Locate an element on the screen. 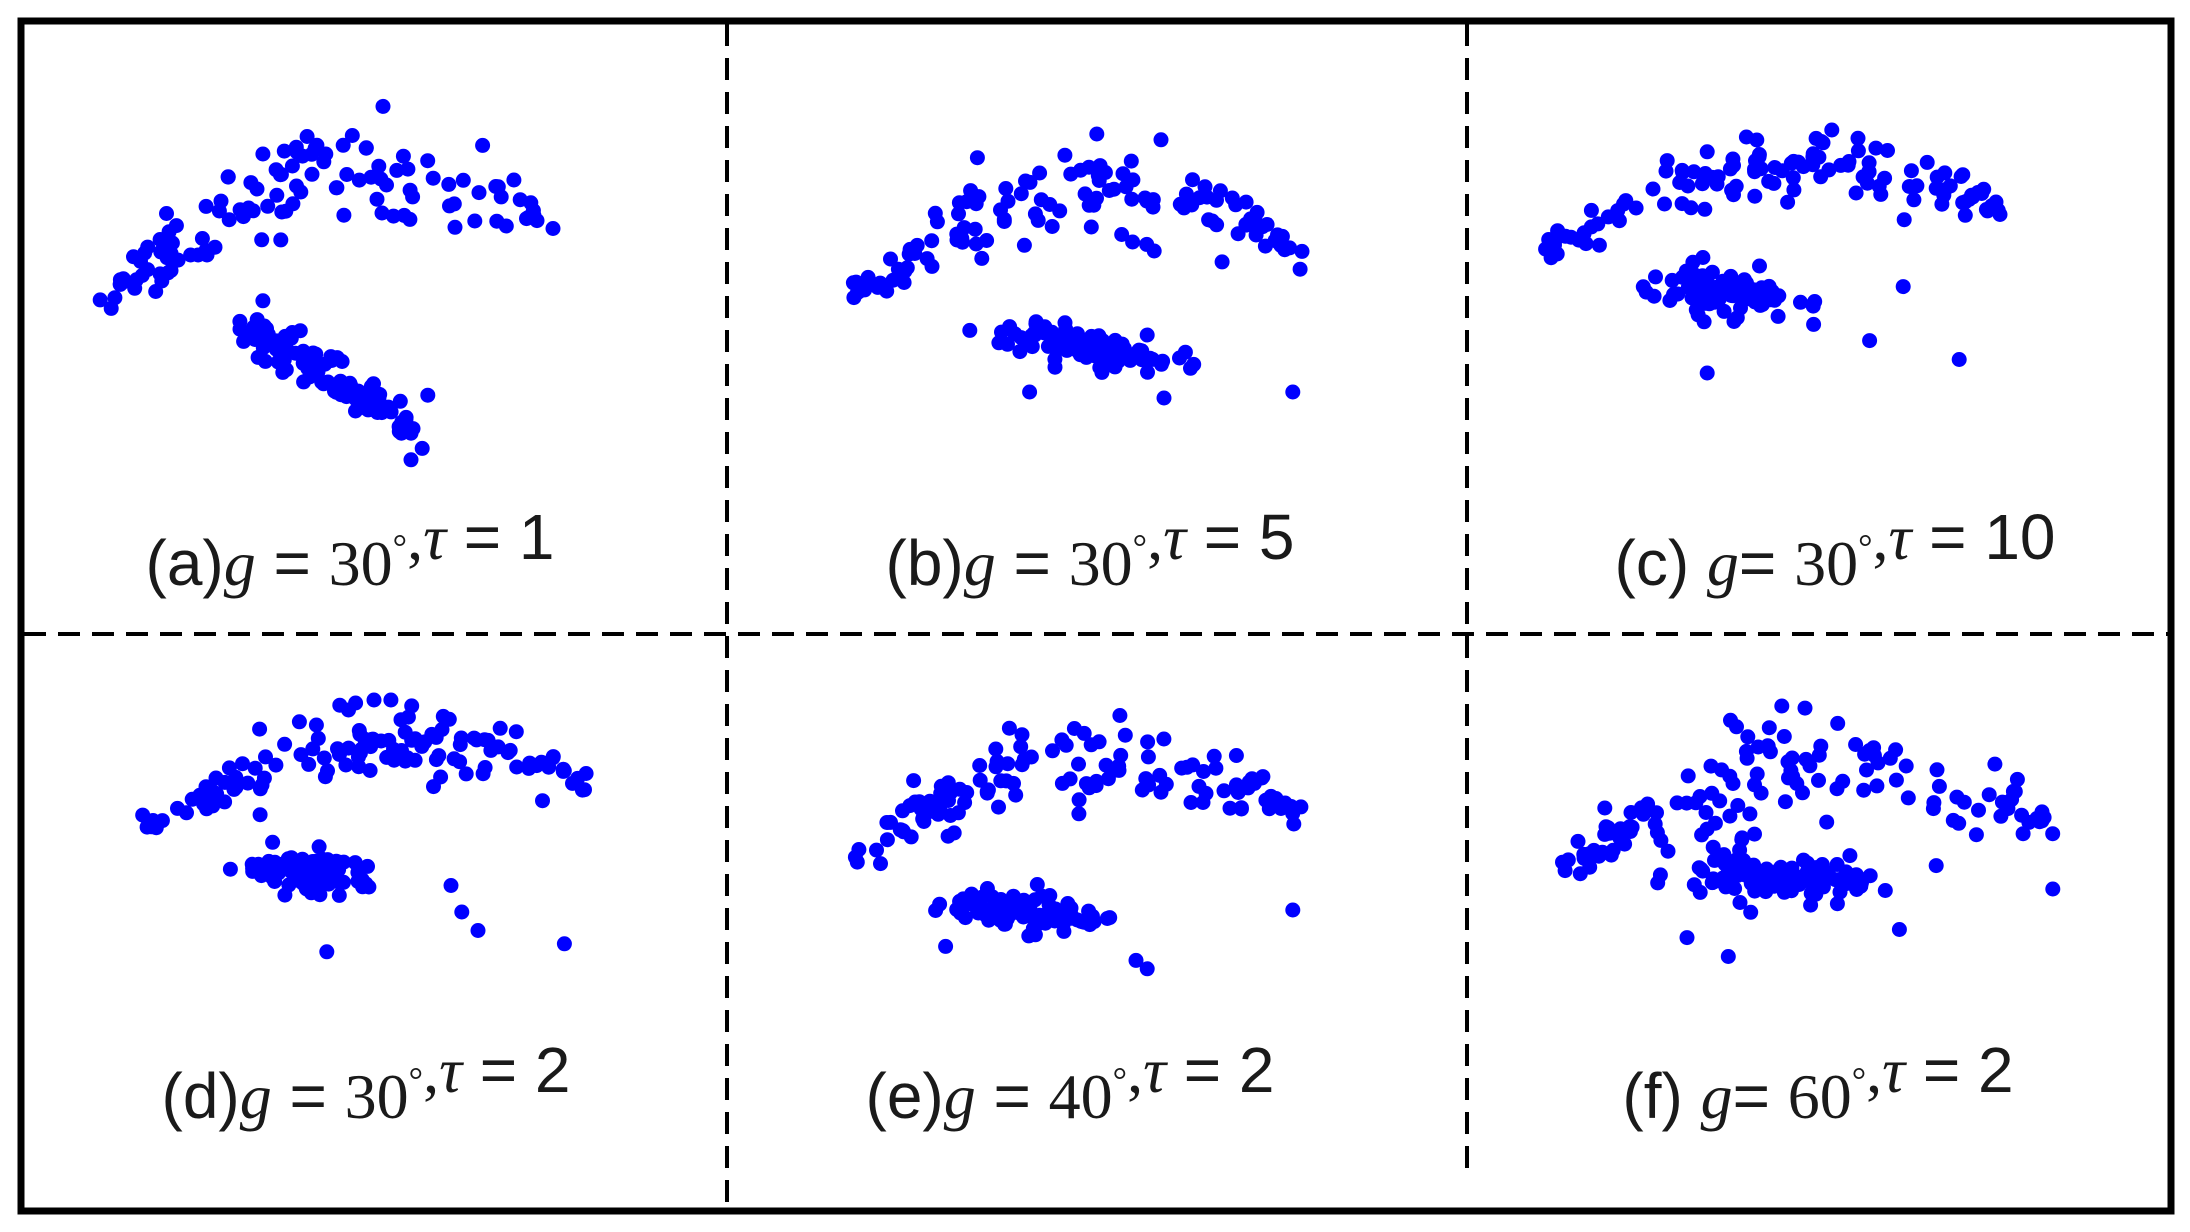 The height and width of the screenshot is (1232, 2190). caption-label: (f) is located at coordinates (1661, 1096).